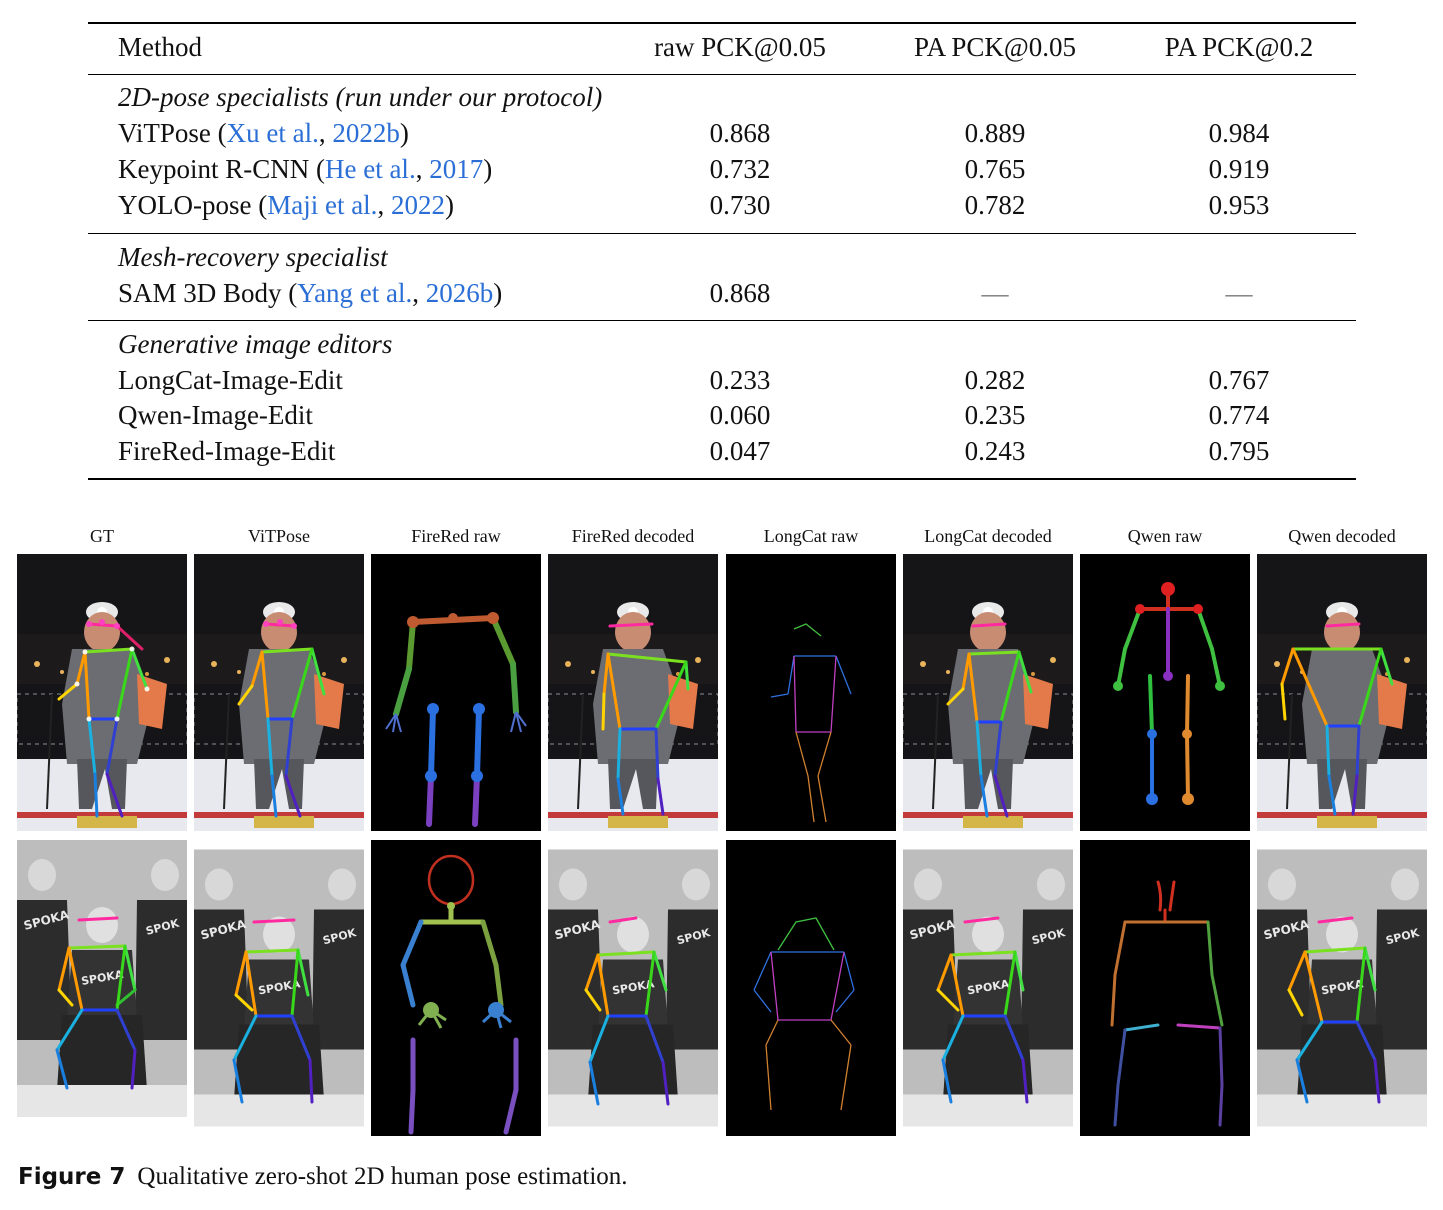  What do you see at coordinates (459, 293) in the screenshot?
I see `citation-year-link: 2026b` at bounding box center [459, 293].